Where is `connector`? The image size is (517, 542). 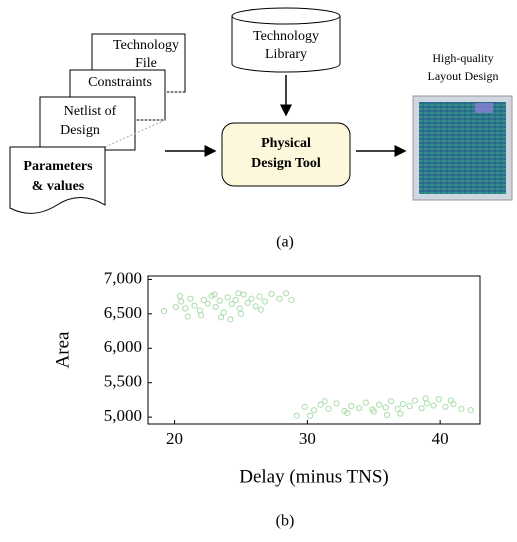
connector is located at coordinates (135, 133).